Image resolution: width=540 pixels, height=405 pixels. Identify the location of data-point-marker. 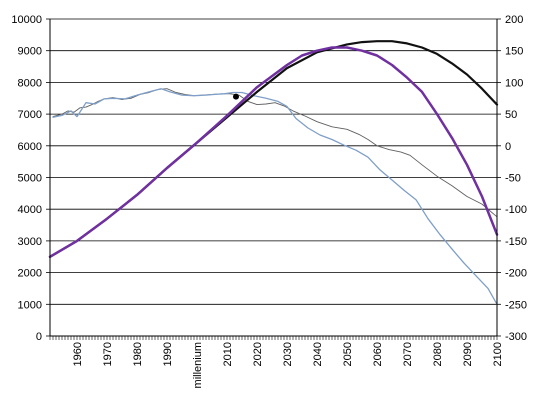
(236, 96).